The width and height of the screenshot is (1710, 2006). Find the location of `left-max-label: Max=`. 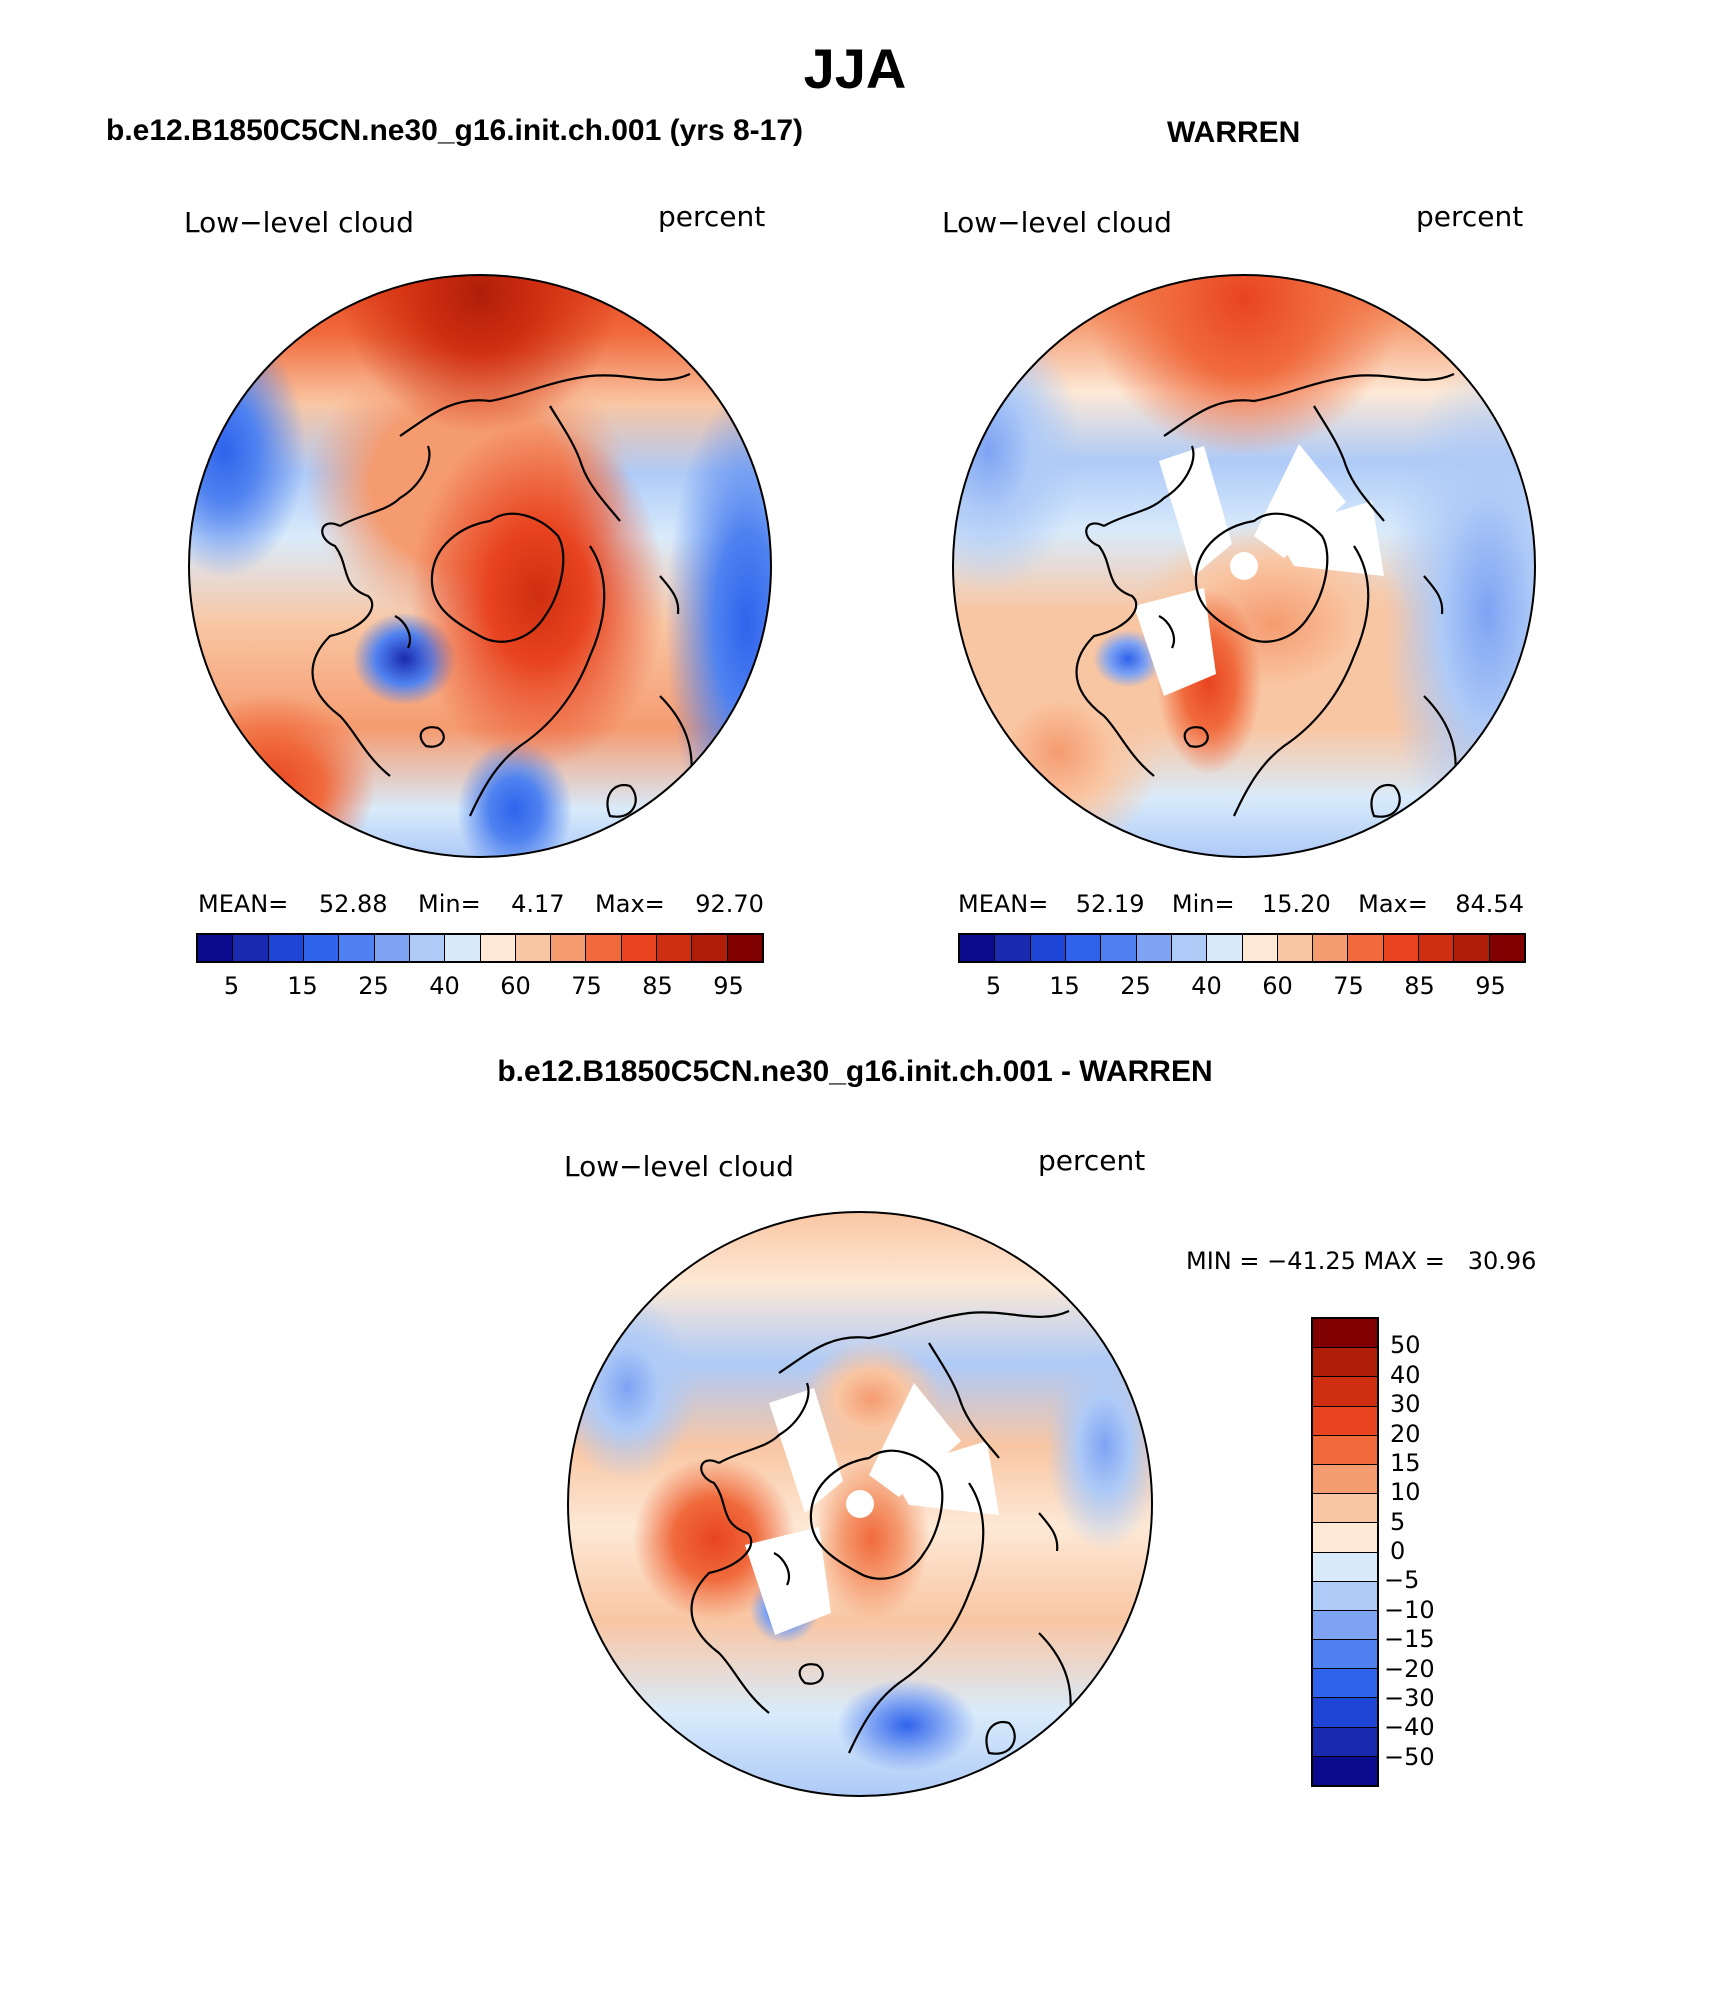

left-max-label: Max= is located at coordinates (630, 904).